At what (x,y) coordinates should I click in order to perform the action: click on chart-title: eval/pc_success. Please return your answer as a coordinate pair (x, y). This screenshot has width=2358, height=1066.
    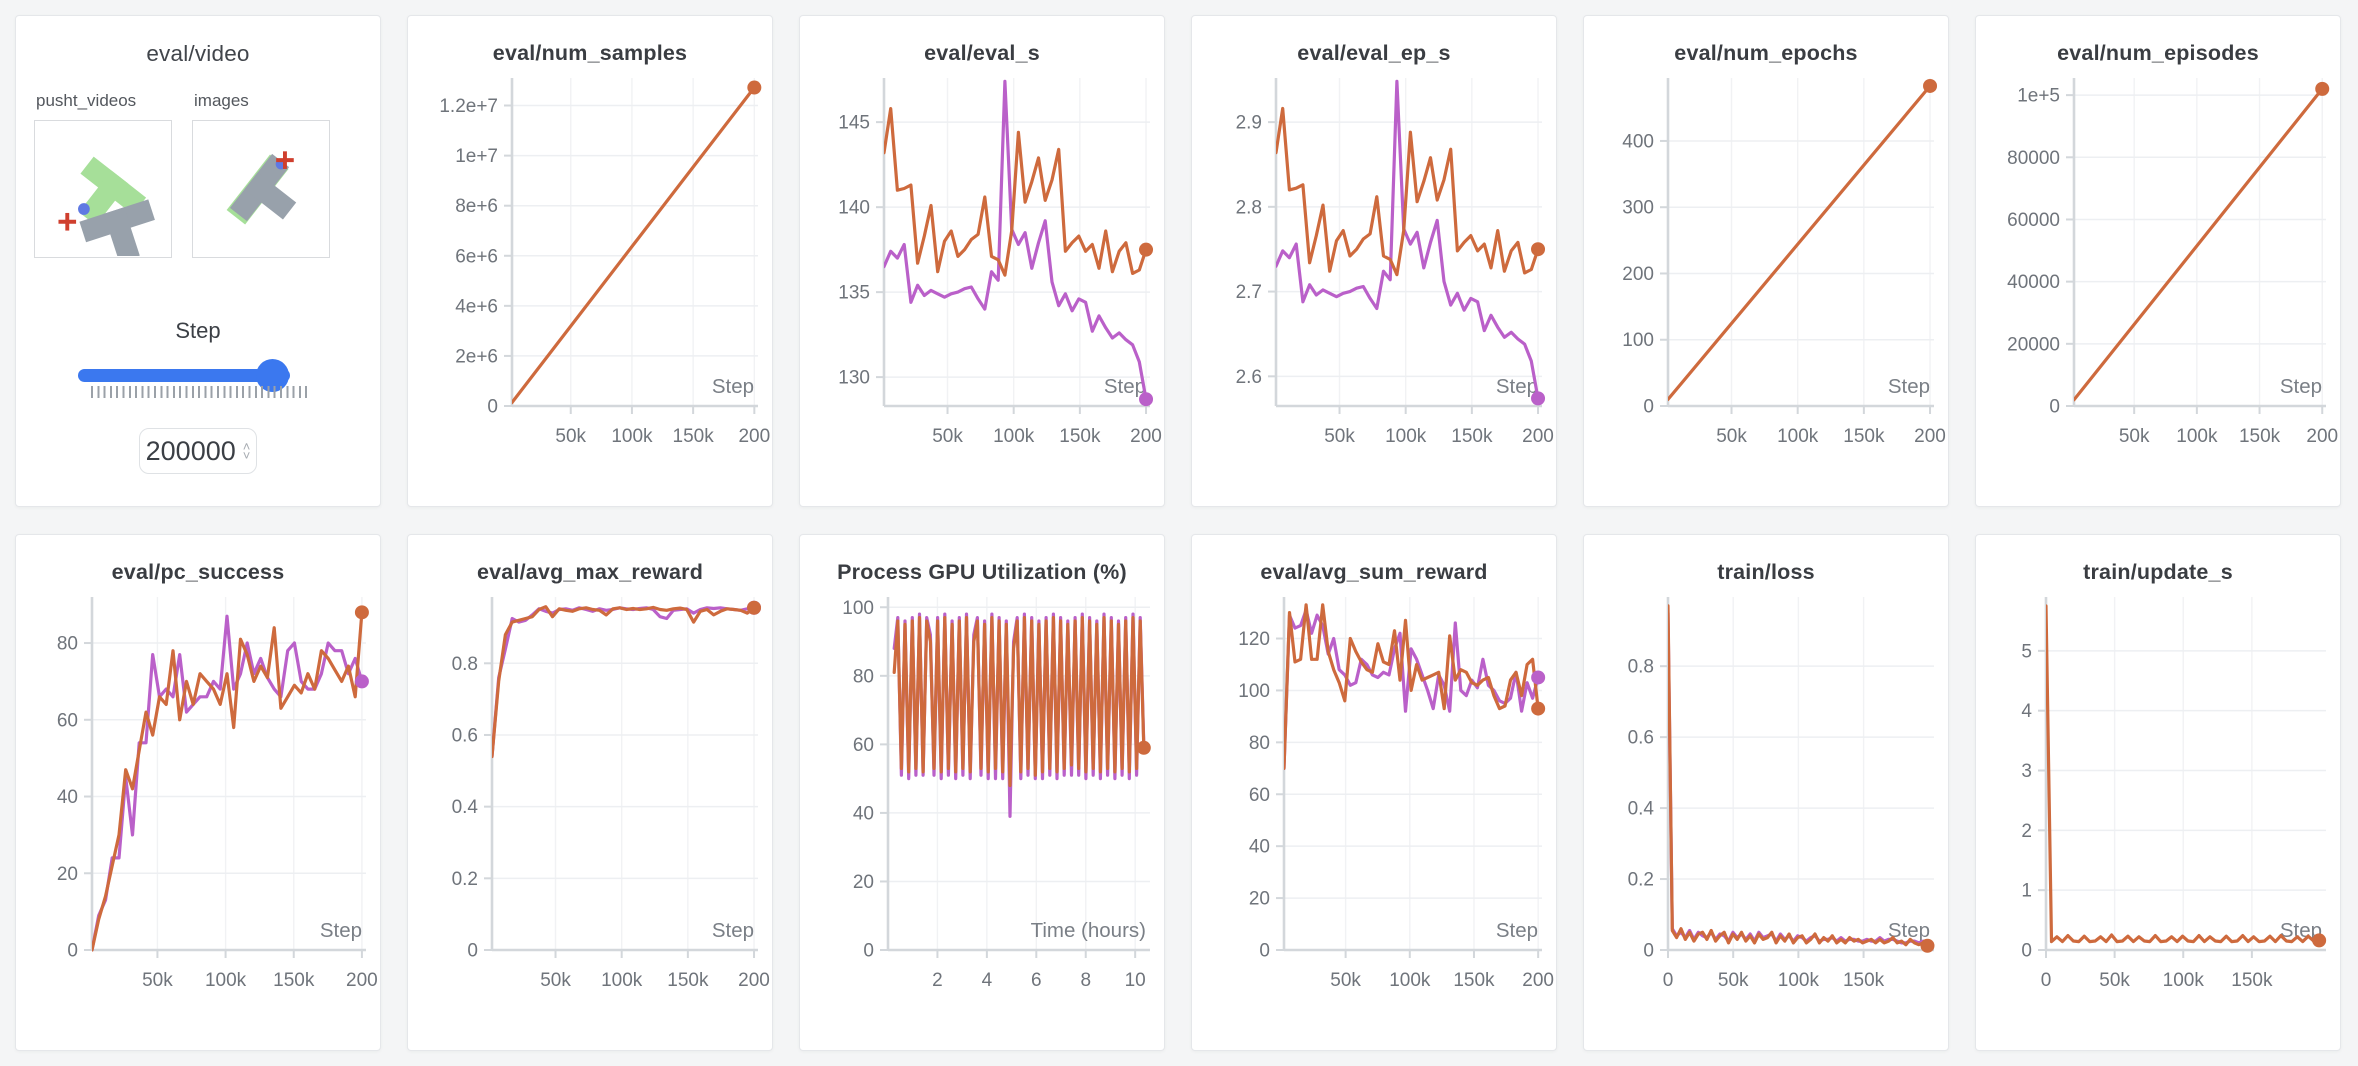
    Looking at the image, I should click on (198, 572).